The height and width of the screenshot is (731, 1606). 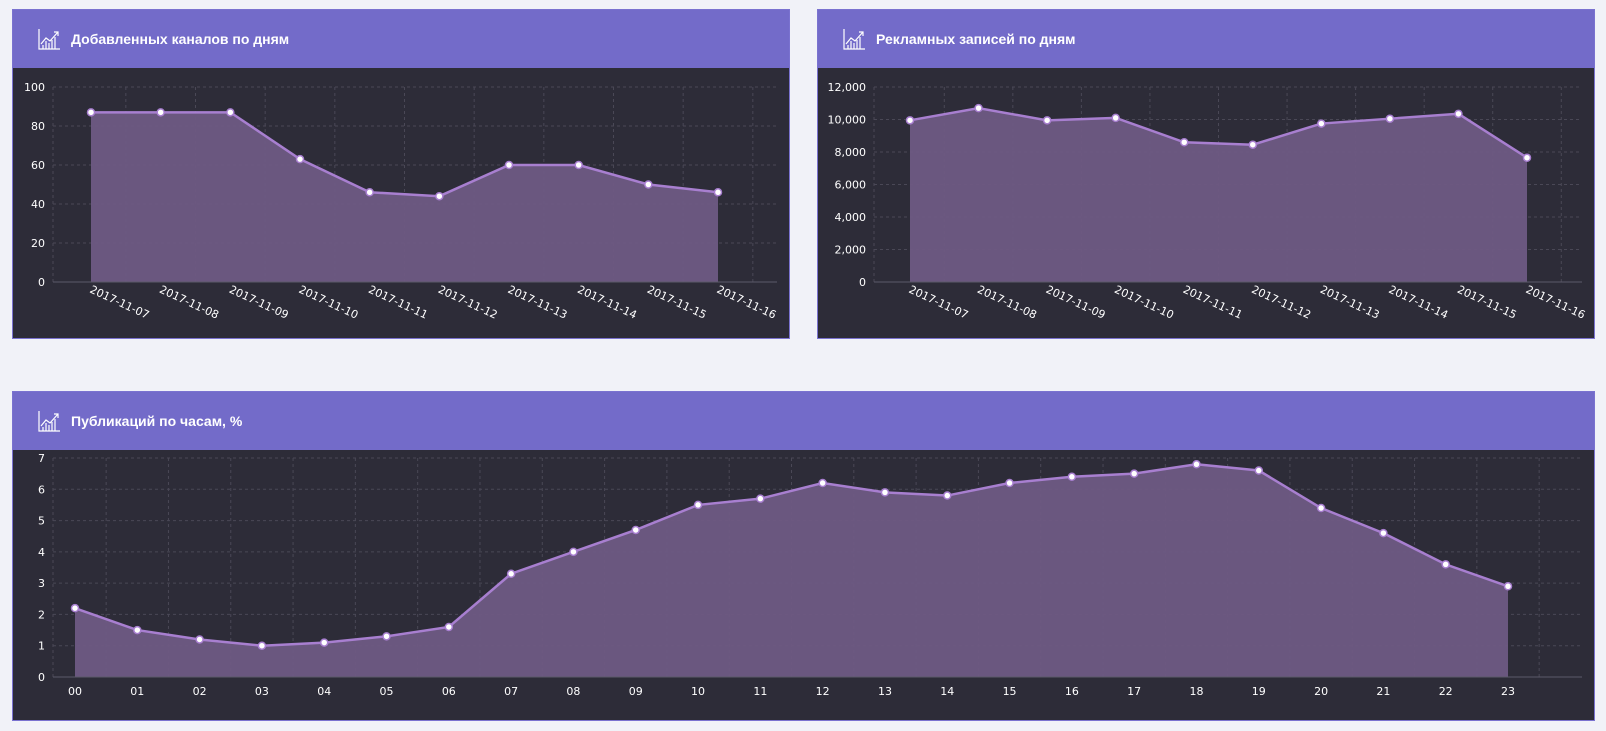 What do you see at coordinates (324, 691) in the screenshot?
I see `x-tick-label: 04` at bounding box center [324, 691].